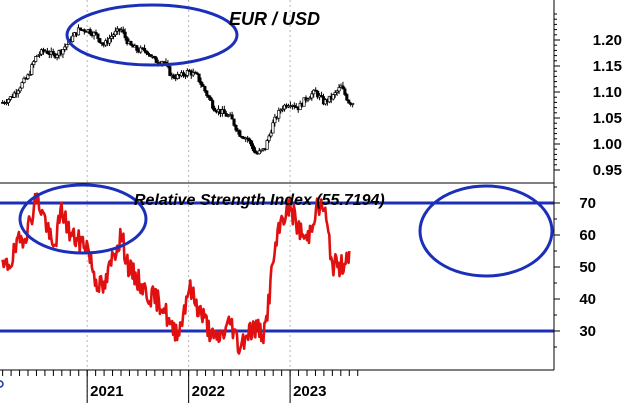  What do you see at coordinates (259, 200) in the screenshot?
I see `rsi-panel-title: Relative Strength Index (55.7194)` at bounding box center [259, 200].